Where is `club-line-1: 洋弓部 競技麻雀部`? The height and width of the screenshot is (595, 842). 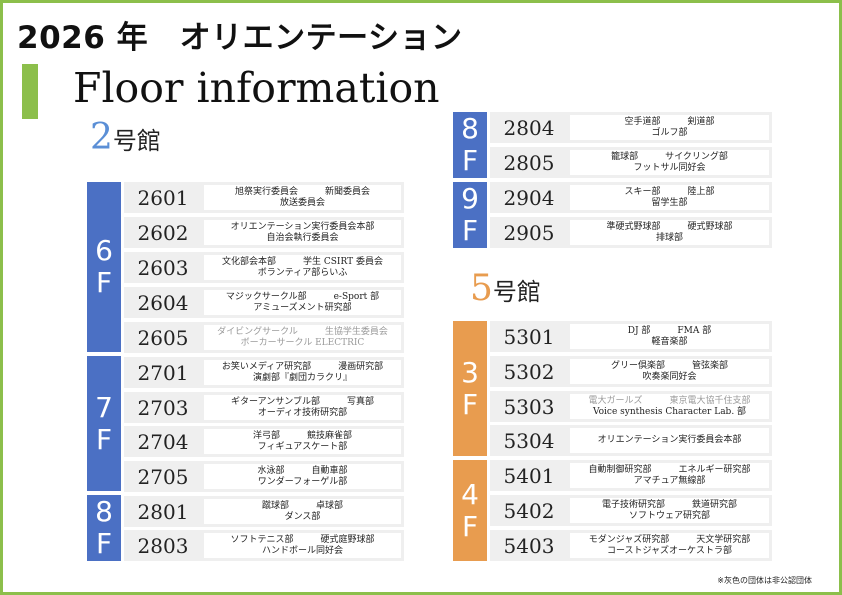 club-line-1: 洋弓部 競技麻雀部 is located at coordinates (302, 435).